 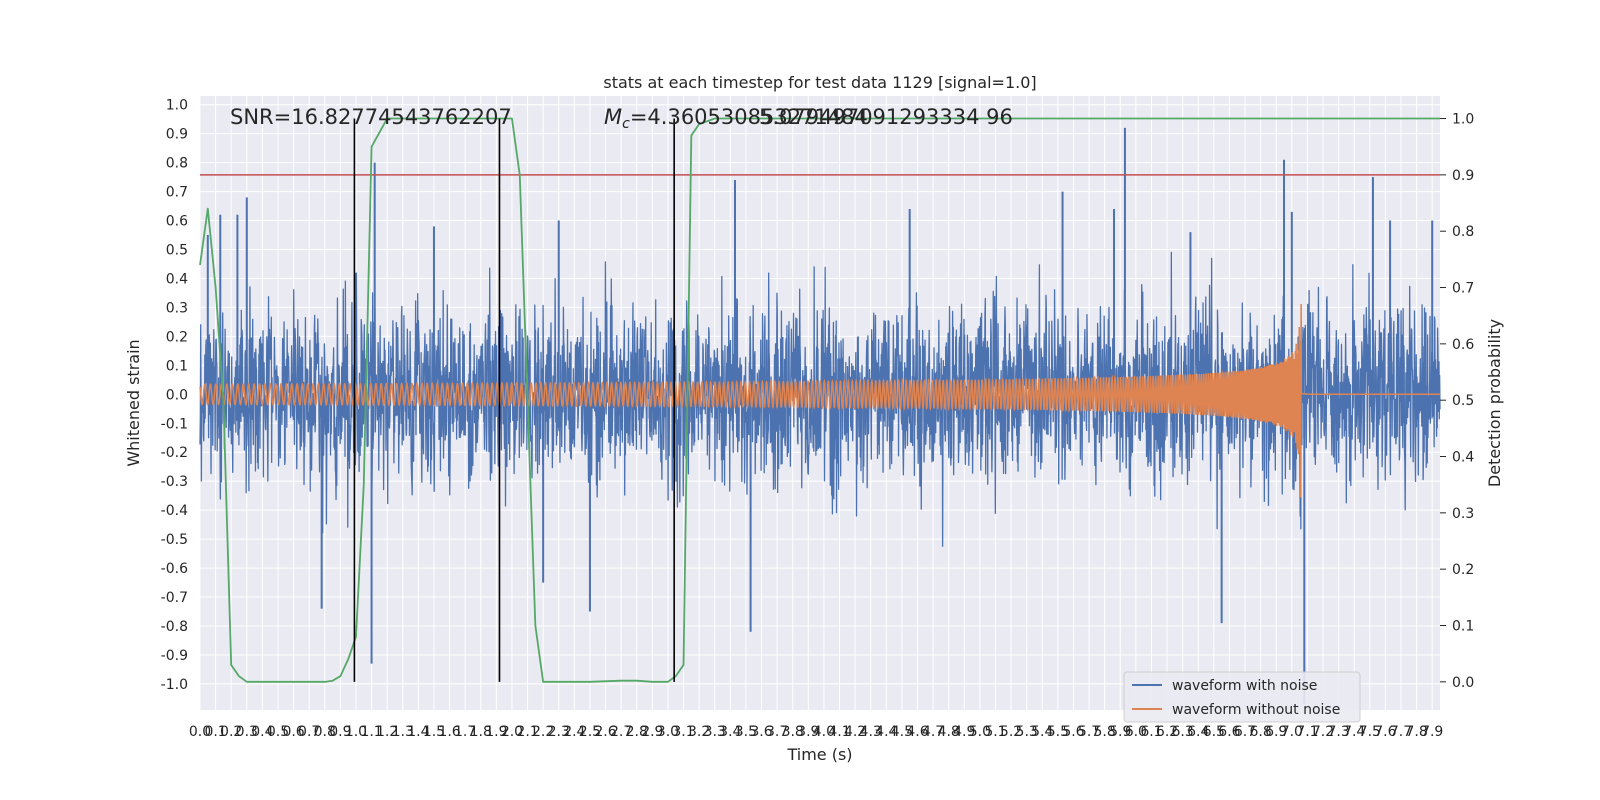 What do you see at coordinates (808, 732) in the screenshot?
I see `x-tick-label: 3.9` at bounding box center [808, 732].